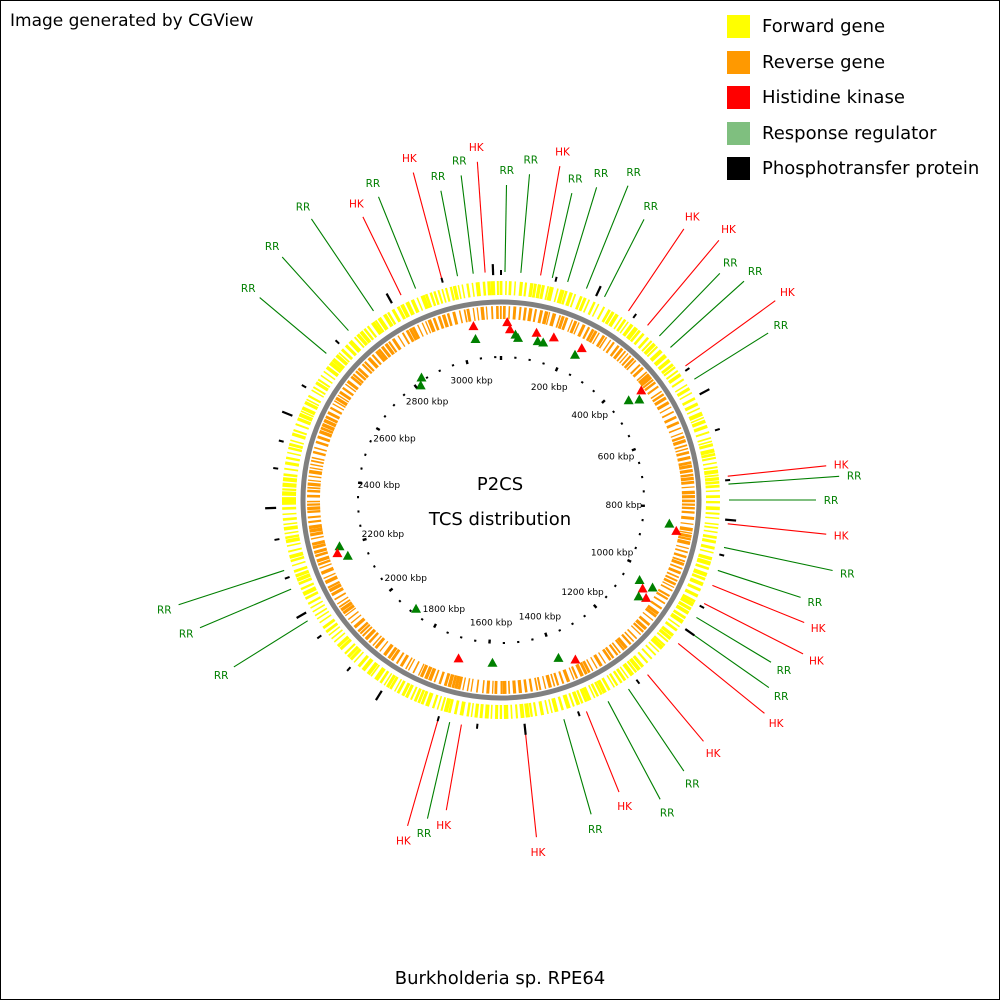 This screenshot has height=1000, width=1000. What do you see at coordinates (824, 27) in the screenshot?
I see `legend-label: Forward gene` at bounding box center [824, 27].